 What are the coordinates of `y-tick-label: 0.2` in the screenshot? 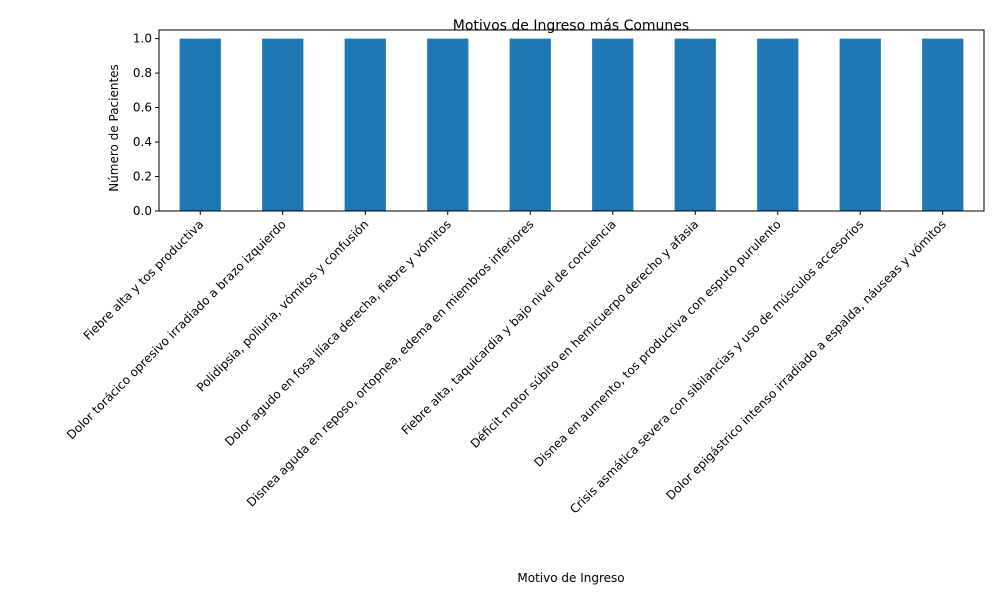 It's located at (142, 177).